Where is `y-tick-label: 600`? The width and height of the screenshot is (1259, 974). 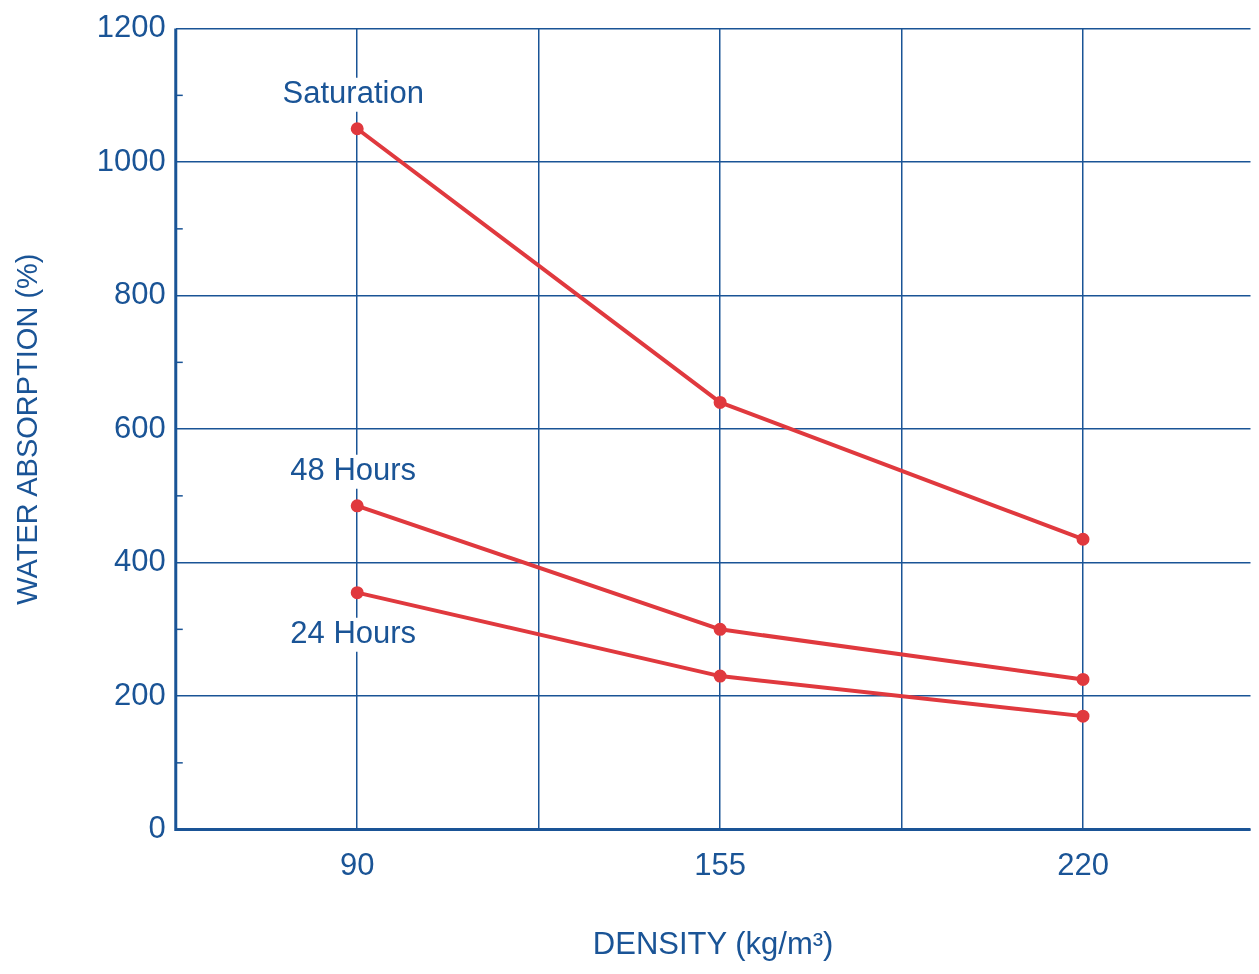 y-tick-label: 600 is located at coordinates (140, 427).